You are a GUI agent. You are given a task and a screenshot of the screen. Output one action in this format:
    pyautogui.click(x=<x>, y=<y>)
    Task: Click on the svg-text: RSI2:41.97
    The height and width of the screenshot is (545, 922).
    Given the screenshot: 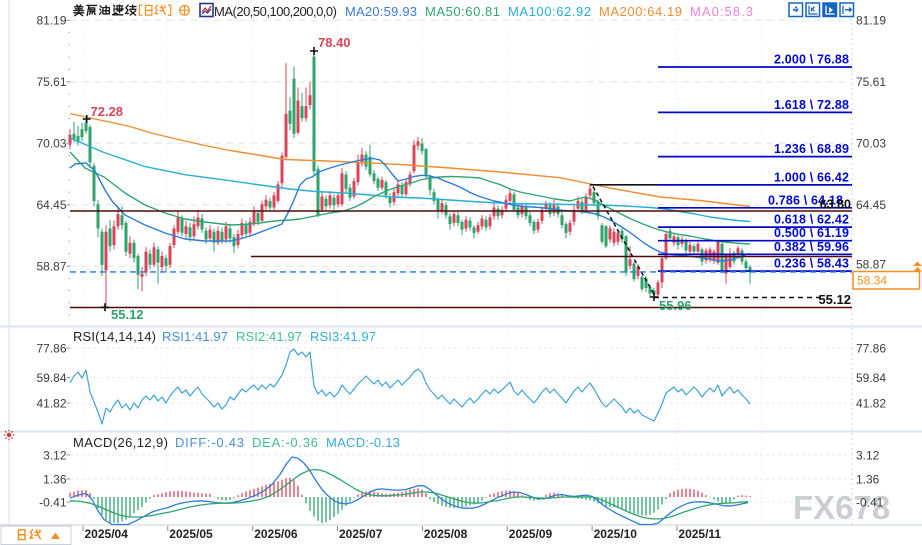 What is the action you would take?
    pyautogui.click(x=269, y=336)
    